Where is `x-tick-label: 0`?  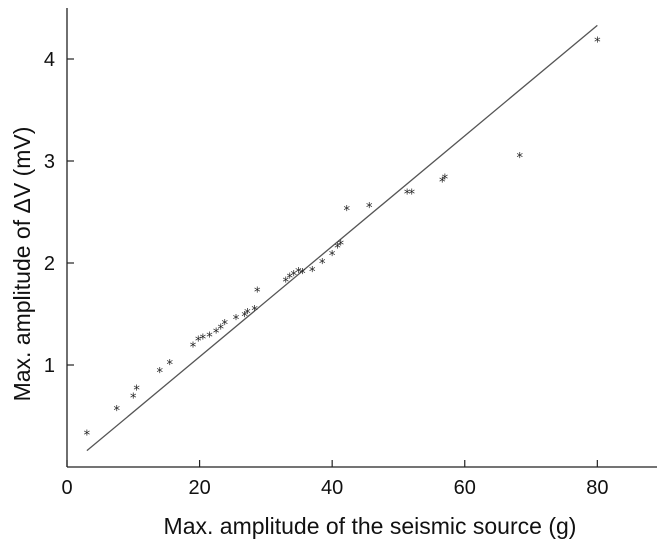 x-tick-label: 0 is located at coordinates (66, 488).